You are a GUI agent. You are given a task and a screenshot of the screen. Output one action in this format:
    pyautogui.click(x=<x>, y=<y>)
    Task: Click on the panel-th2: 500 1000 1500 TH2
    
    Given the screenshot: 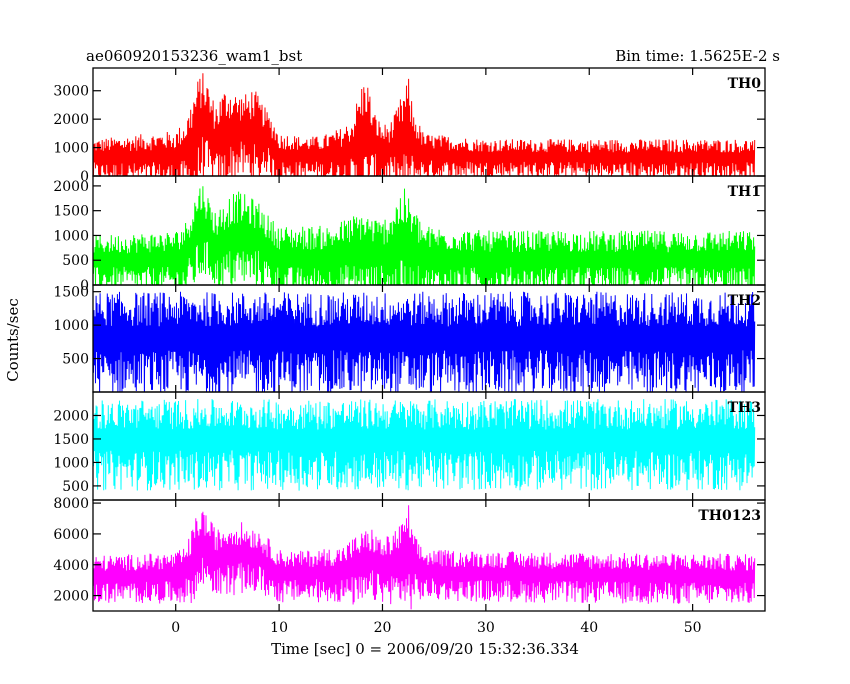 What is the action you would take?
    pyautogui.click(x=409, y=338)
    